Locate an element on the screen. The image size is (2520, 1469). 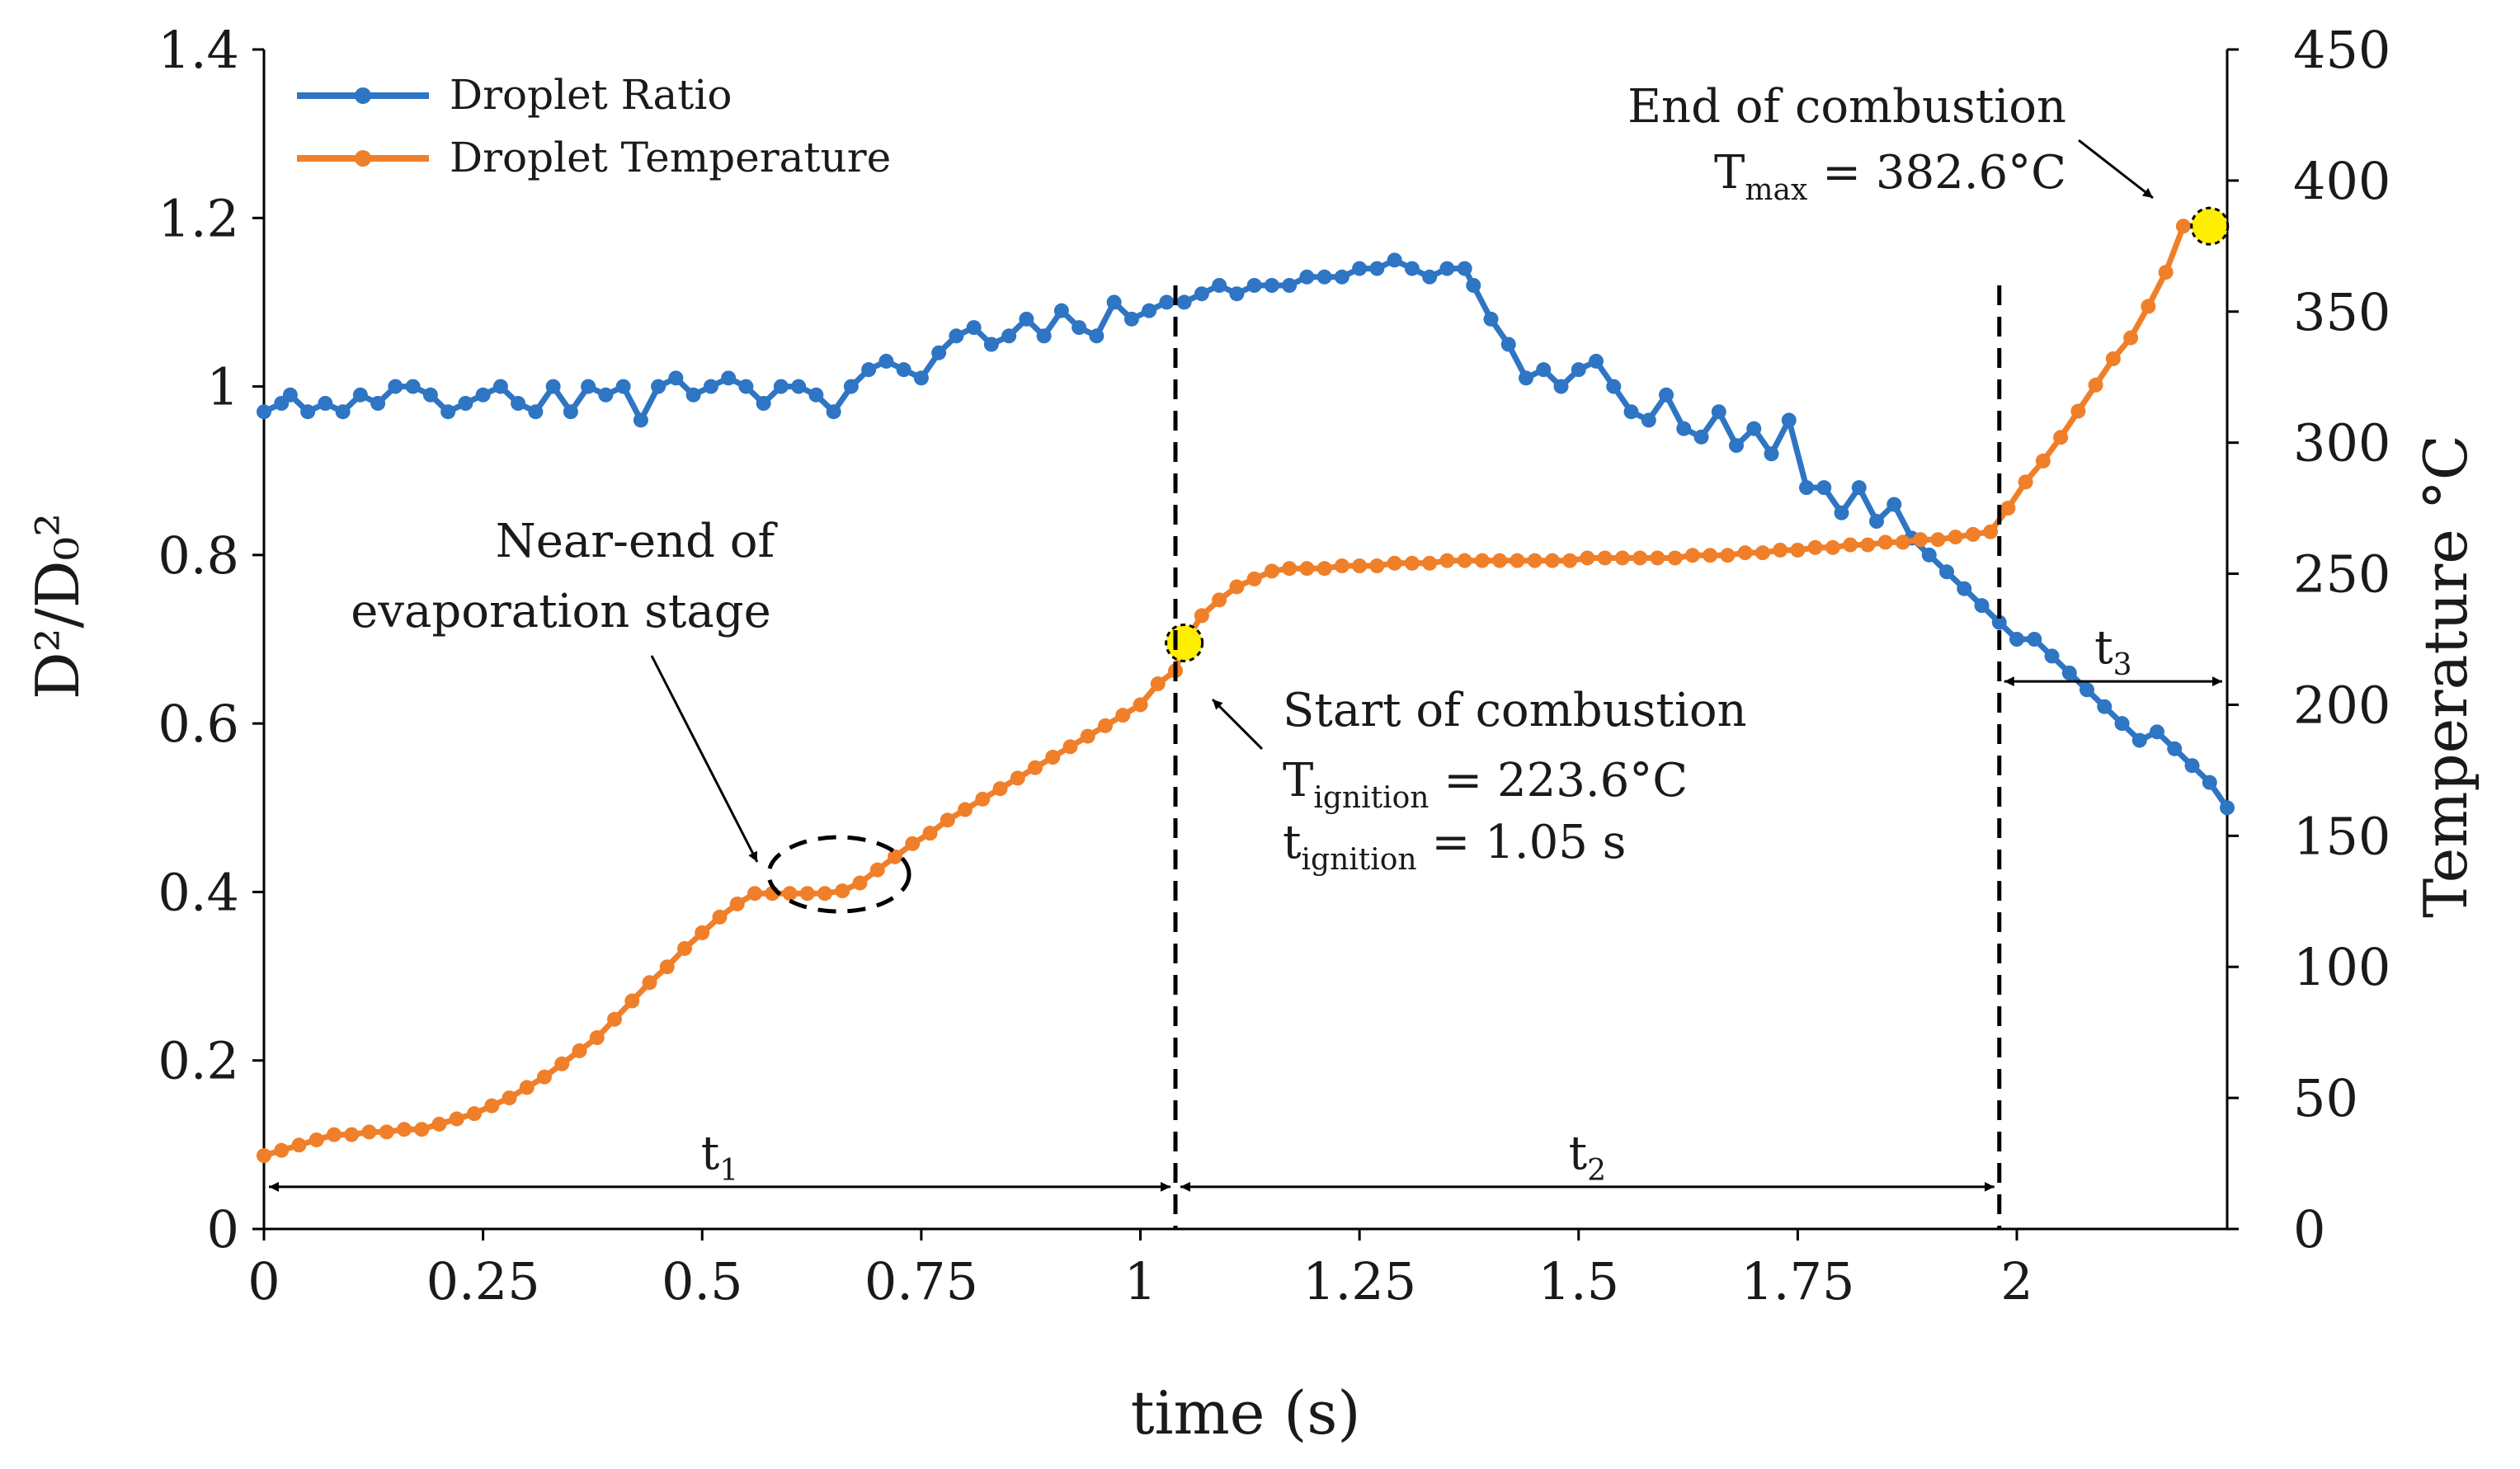
x-tick-label: 0.25 is located at coordinates (483, 1281).